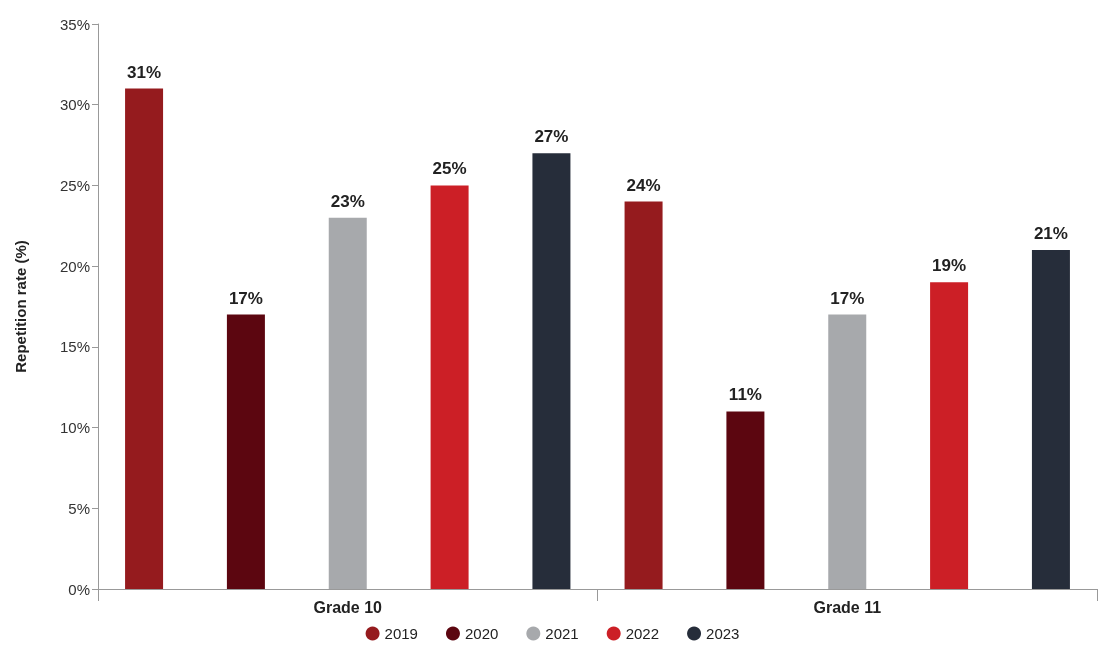  What do you see at coordinates (79, 508) in the screenshot?
I see `y-tick-label: 5%` at bounding box center [79, 508].